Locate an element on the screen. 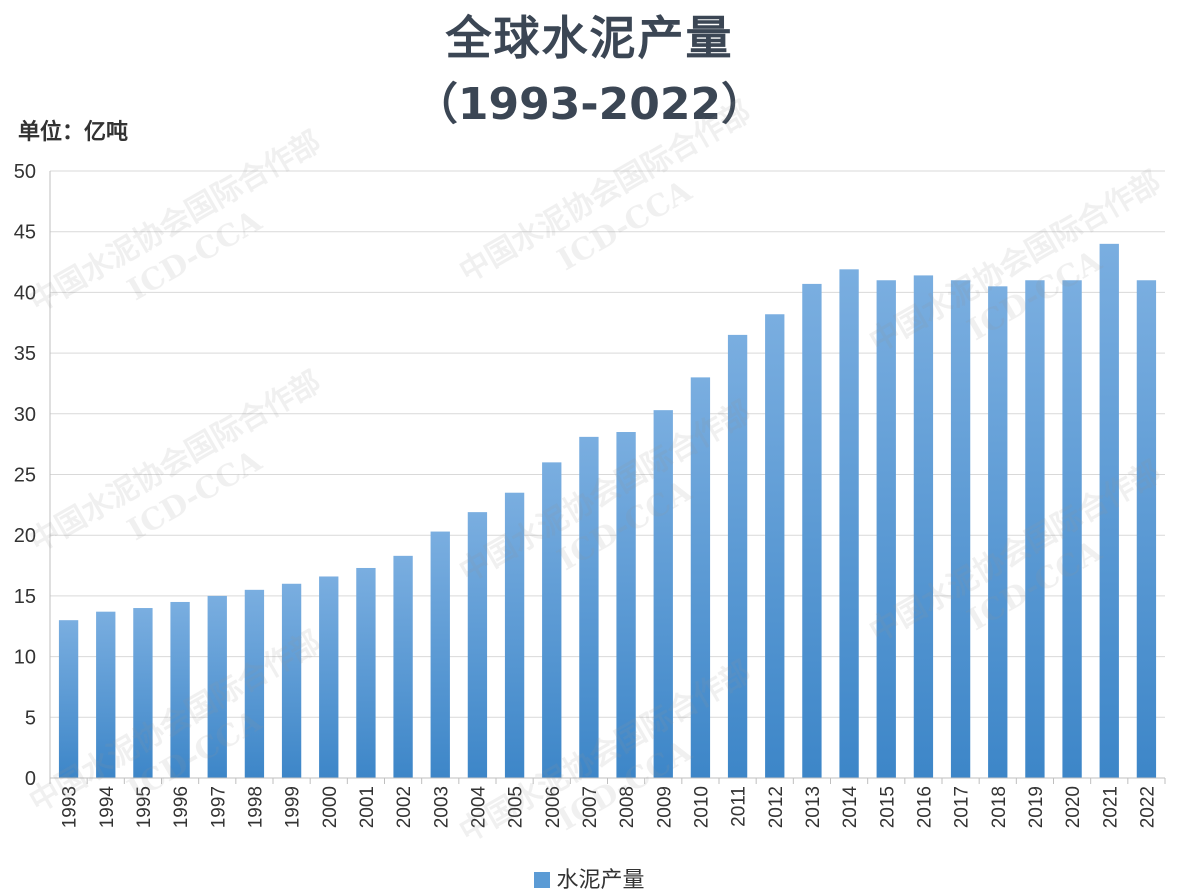 Image resolution: width=1179 pixels, height=894 pixels. x-tick-label: 2008 is located at coordinates (627, 807).